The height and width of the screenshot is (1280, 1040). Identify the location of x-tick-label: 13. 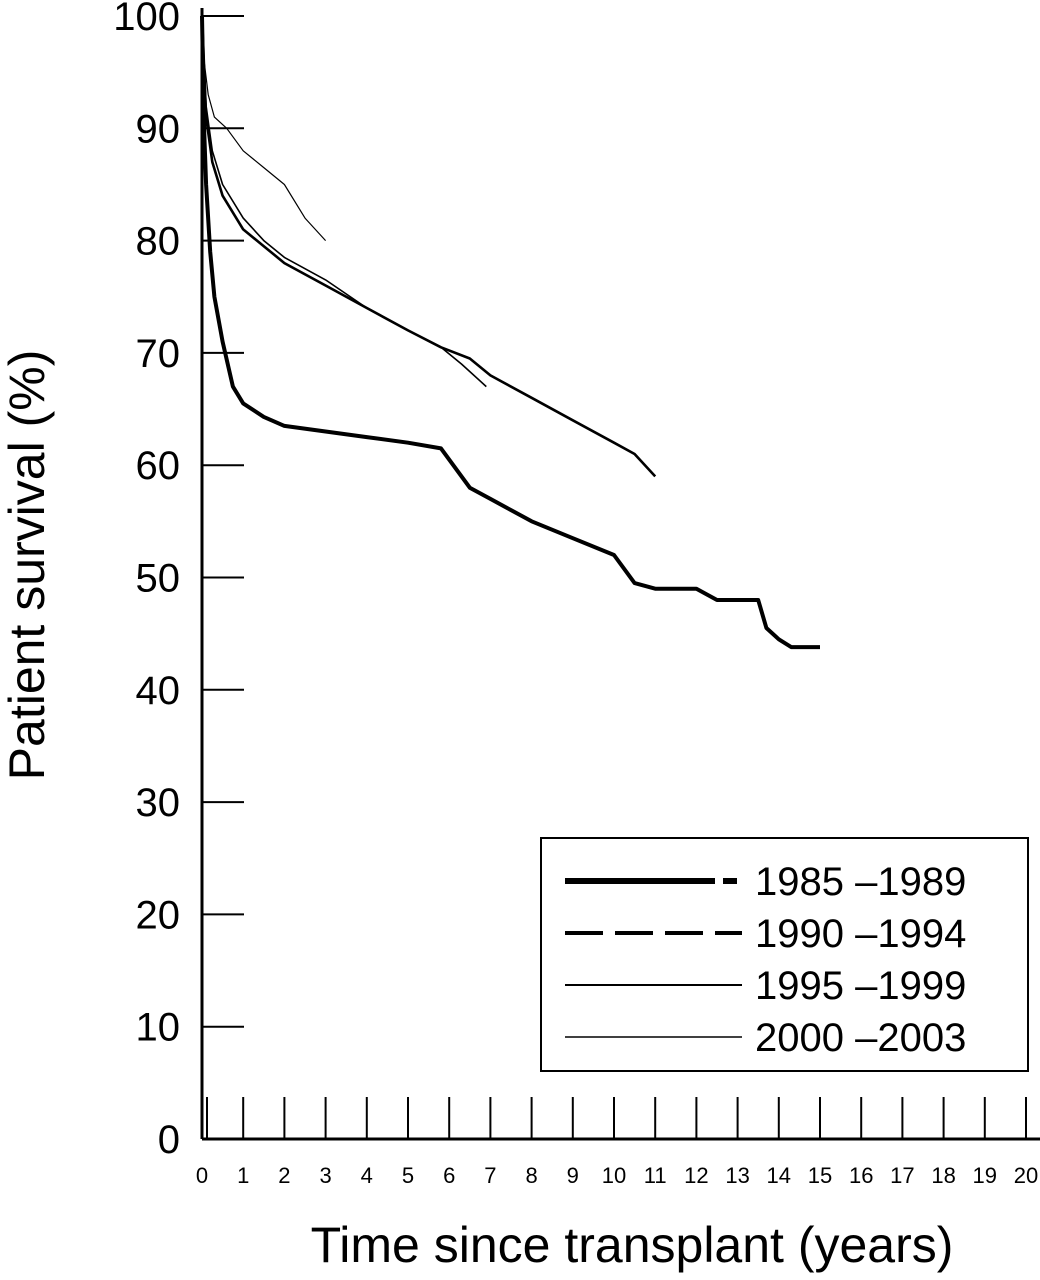
(737, 1175).